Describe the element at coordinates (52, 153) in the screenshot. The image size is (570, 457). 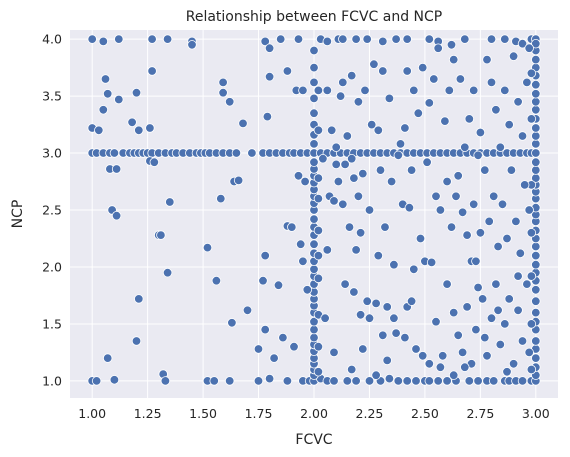
I see `y-tick-label: 3.0` at that location.